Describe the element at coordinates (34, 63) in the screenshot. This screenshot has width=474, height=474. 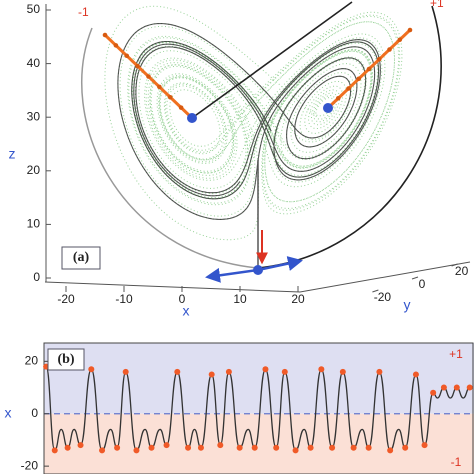
I see `z-tick-label: 40` at that location.